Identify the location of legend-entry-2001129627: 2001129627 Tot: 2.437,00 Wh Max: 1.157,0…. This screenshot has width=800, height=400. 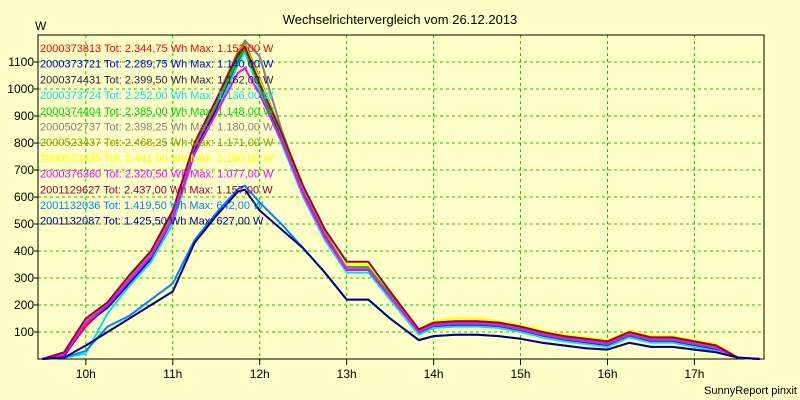
(156, 190).